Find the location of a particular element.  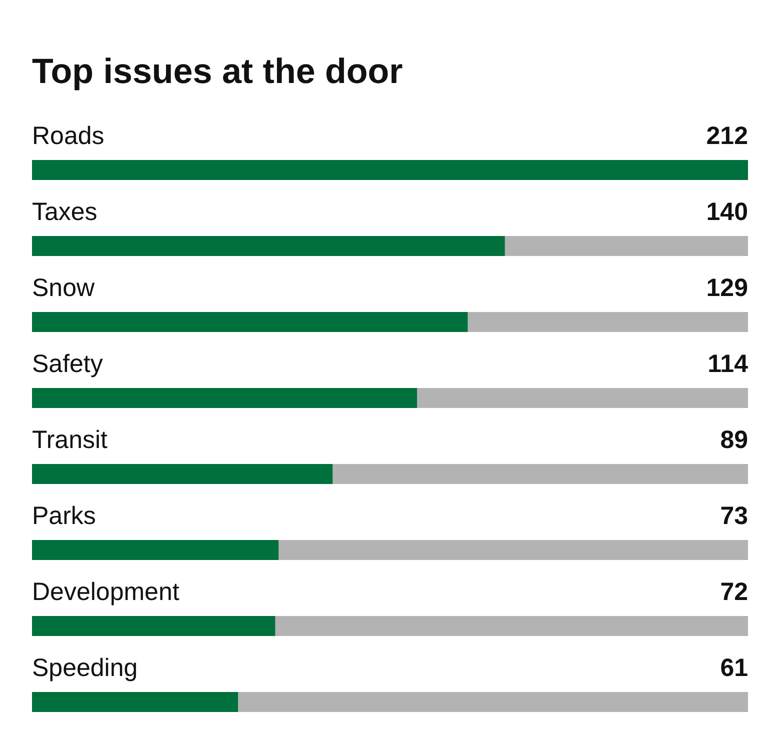

data-label: 114 is located at coordinates (728, 364).